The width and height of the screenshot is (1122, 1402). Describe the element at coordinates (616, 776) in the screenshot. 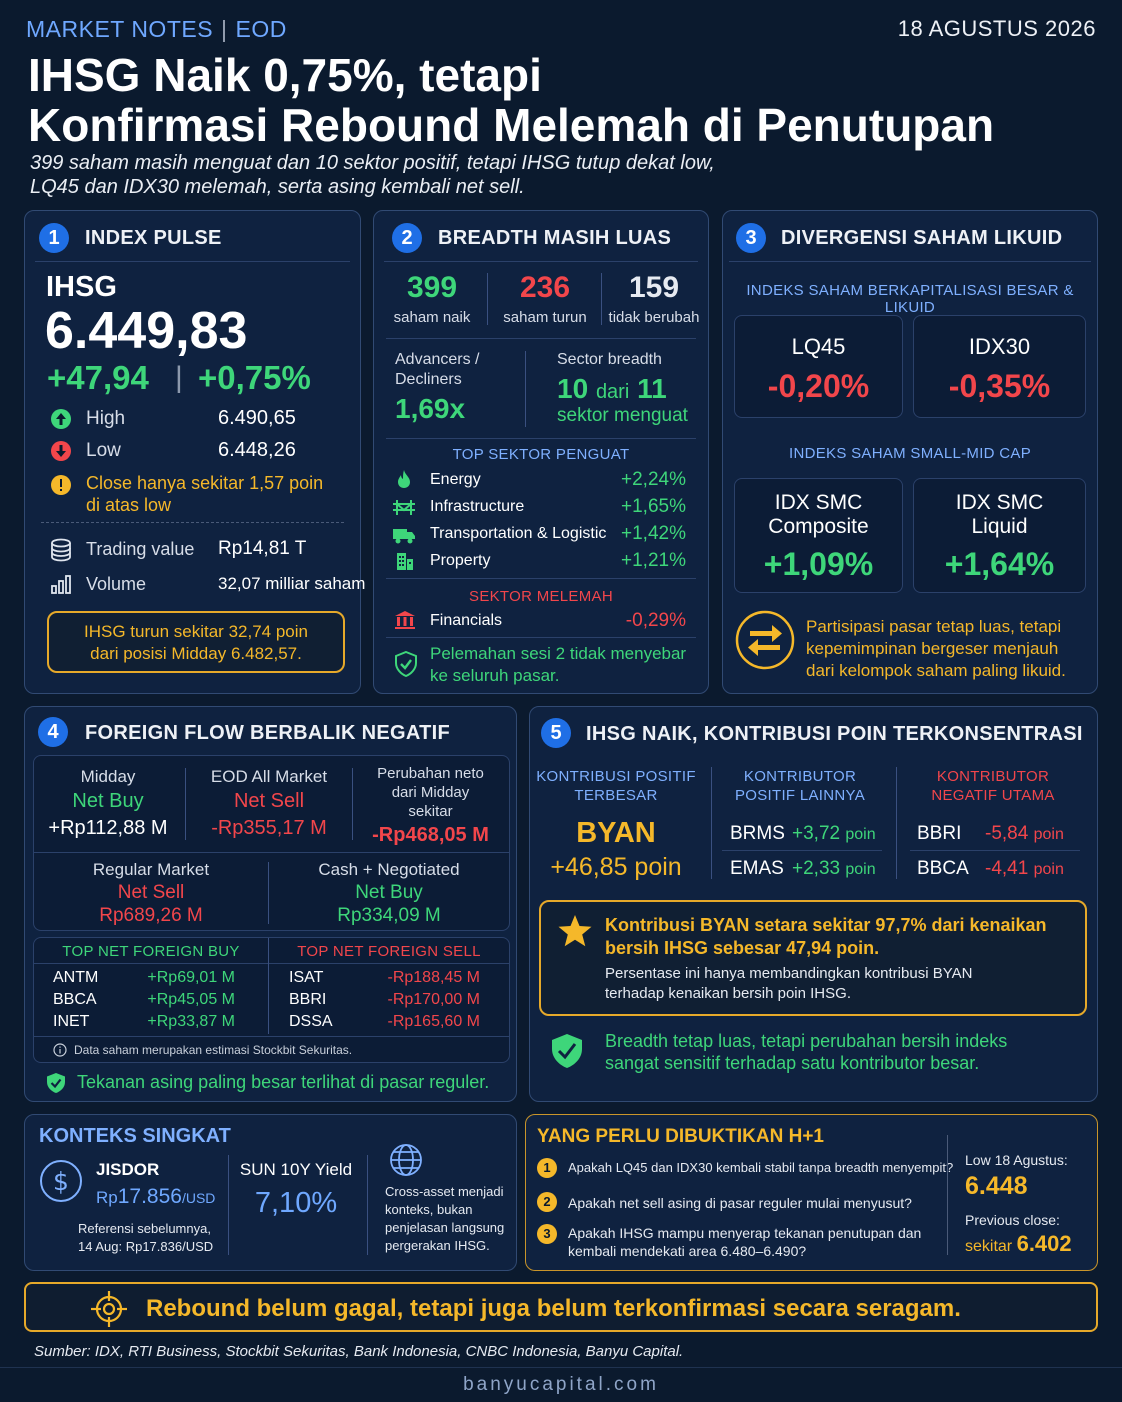

I see `top-positive-caption-line-1: KONTRIBUSI POSITIF` at that location.